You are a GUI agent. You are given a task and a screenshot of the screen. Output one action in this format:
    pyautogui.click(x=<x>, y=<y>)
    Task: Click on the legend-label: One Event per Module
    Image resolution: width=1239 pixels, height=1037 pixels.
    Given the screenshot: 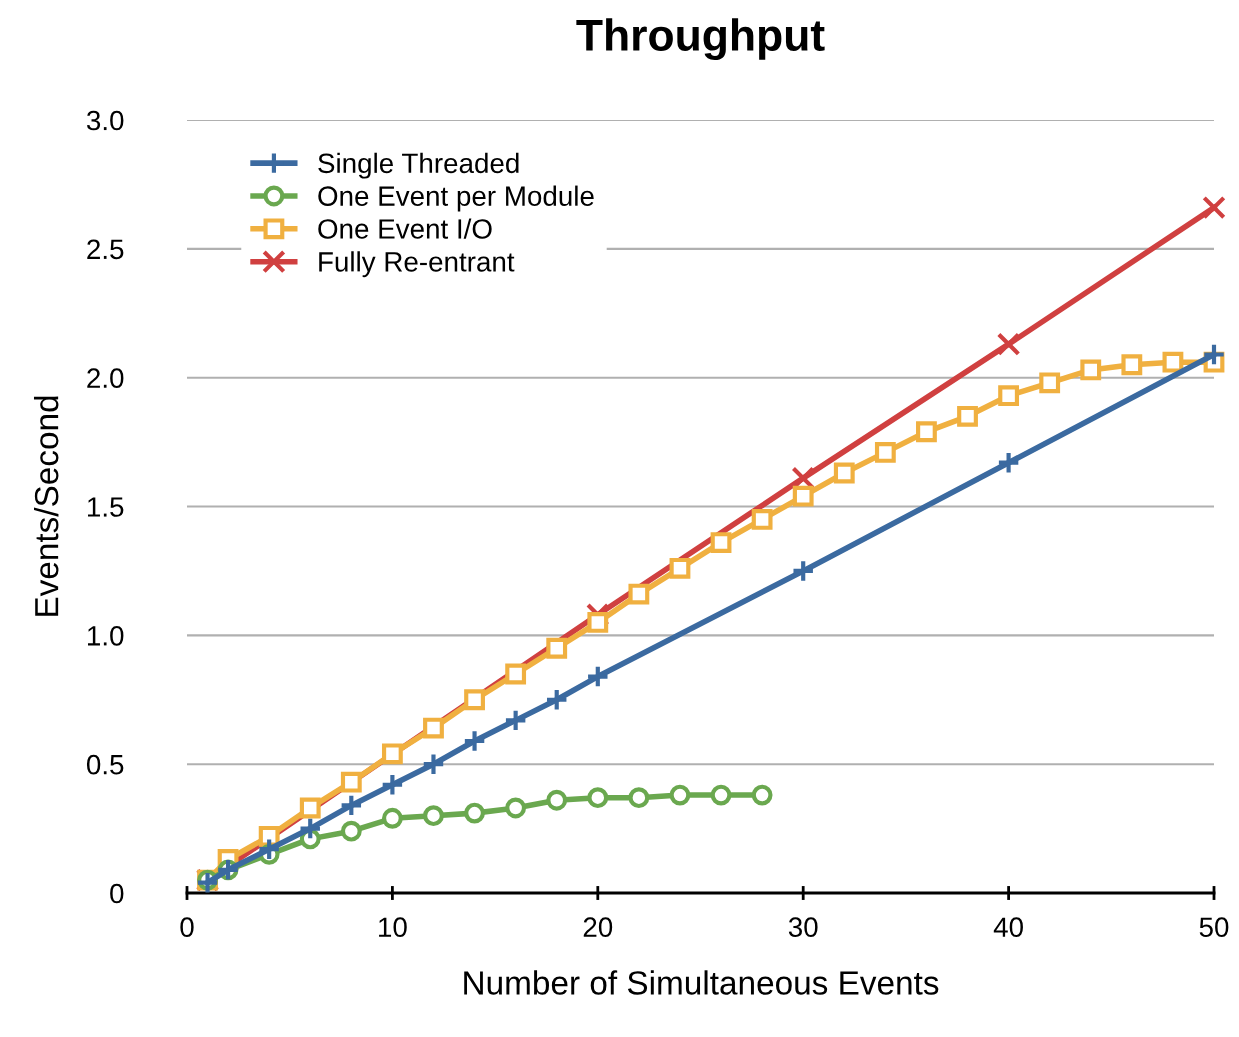 What is the action you would take?
    pyautogui.click(x=456, y=198)
    